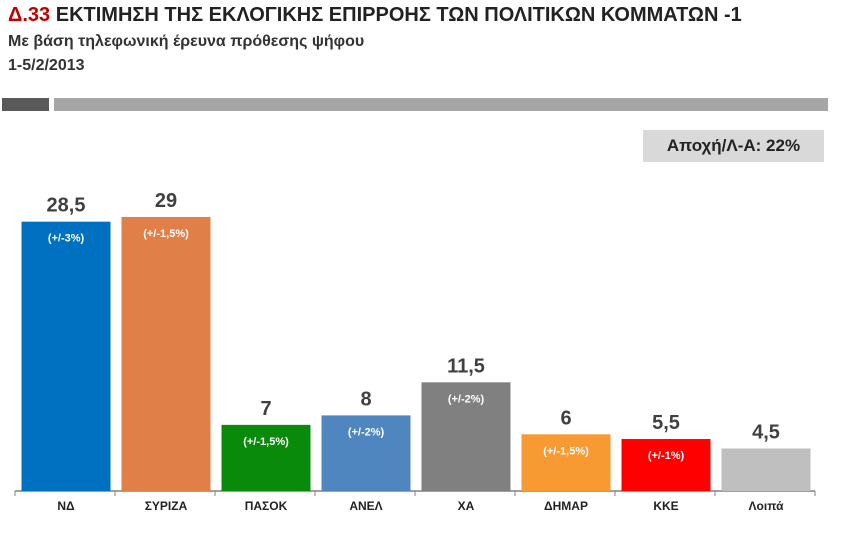 This screenshot has width=846, height=544. What do you see at coordinates (665, 506) in the screenshot?
I see `x-tick-label-6: ΚΚΕ` at bounding box center [665, 506].